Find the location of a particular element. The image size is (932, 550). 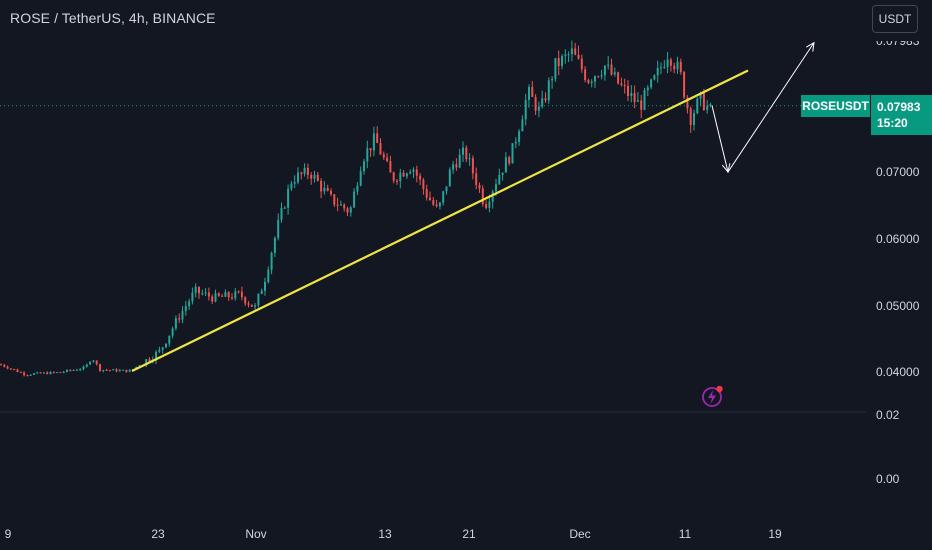

current-price-badge: 0.07983 15:20 is located at coordinates (901, 115).